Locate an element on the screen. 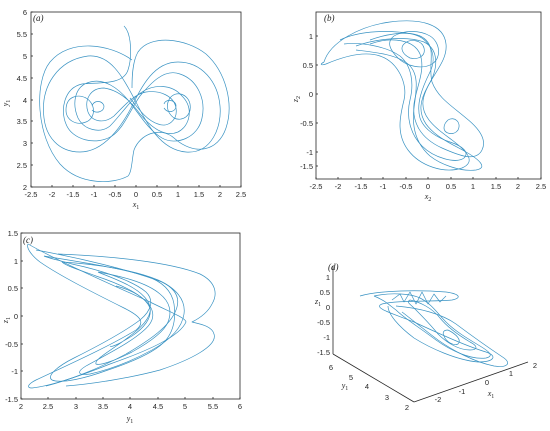  panel-c-x-tick-label: 4.5 is located at coordinates (158, 406).